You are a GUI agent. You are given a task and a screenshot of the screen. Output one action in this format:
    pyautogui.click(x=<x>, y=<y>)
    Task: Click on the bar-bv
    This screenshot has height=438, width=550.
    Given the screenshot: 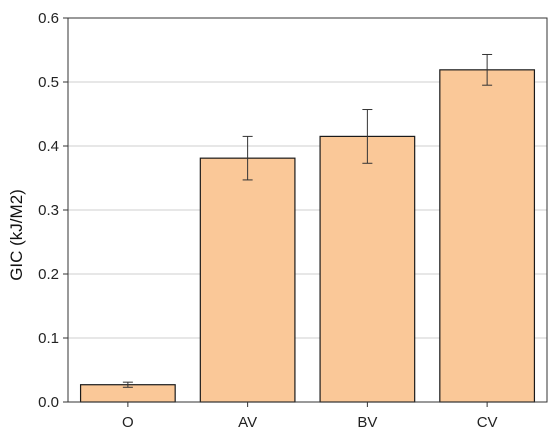 What is the action you would take?
    pyautogui.click(x=367, y=269)
    